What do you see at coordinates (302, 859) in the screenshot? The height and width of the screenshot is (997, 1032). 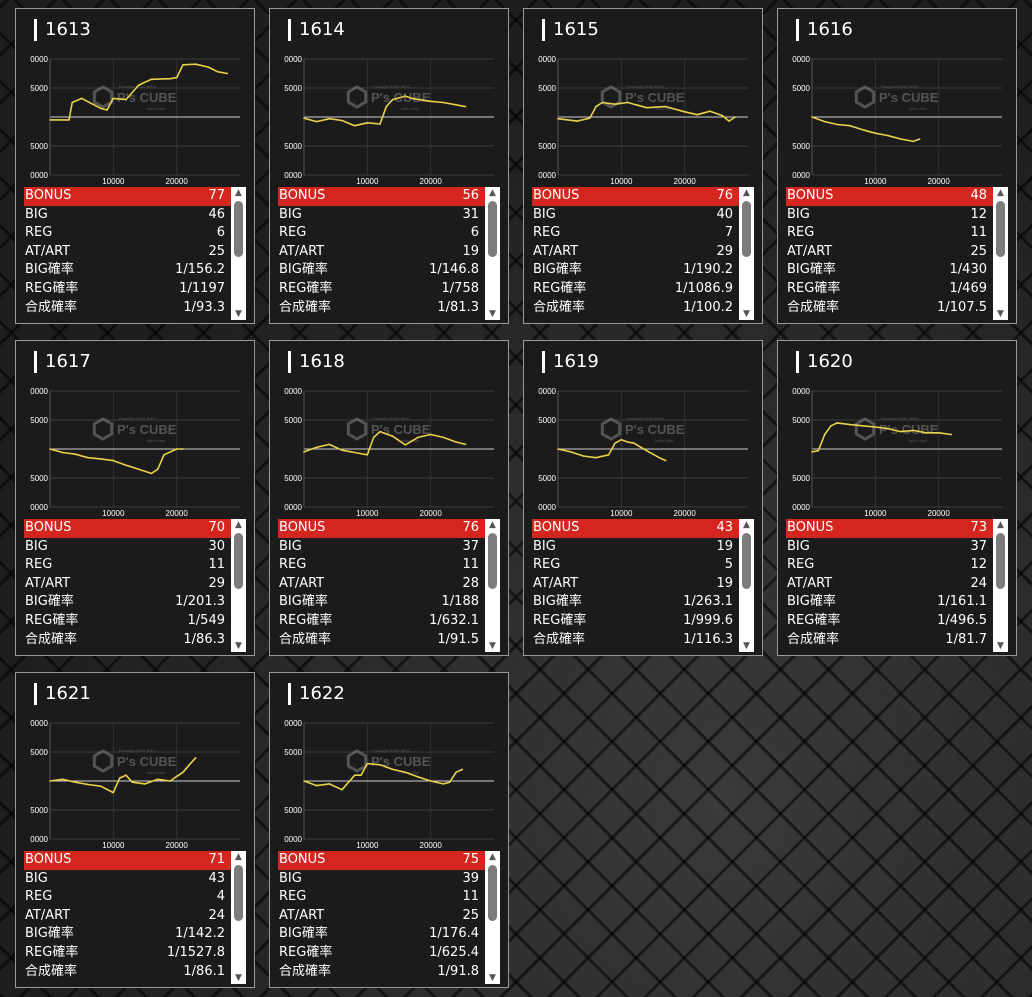 I see `stat-label: BONUS` at bounding box center [302, 859].